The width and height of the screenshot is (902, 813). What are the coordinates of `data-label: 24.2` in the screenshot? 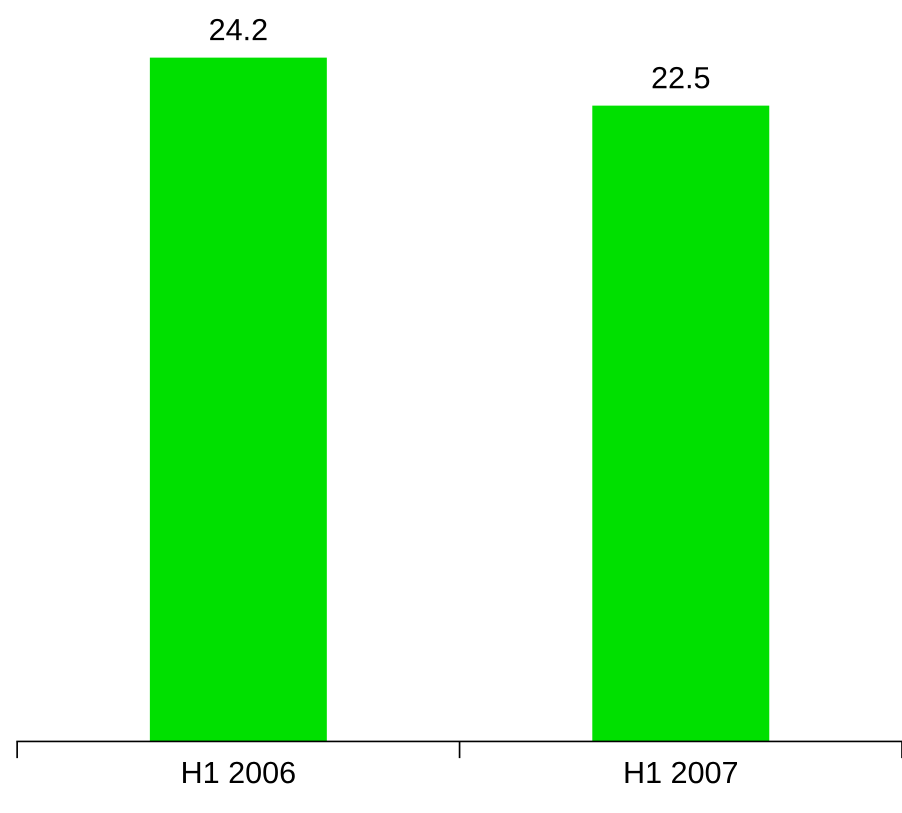 It's located at (238, 29).